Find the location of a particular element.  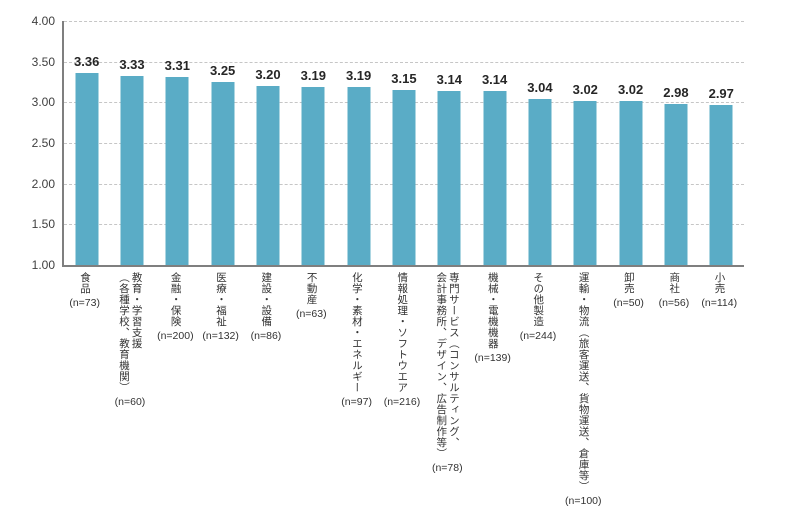

sample-size-label: (n=86) is located at coordinates (266, 336).